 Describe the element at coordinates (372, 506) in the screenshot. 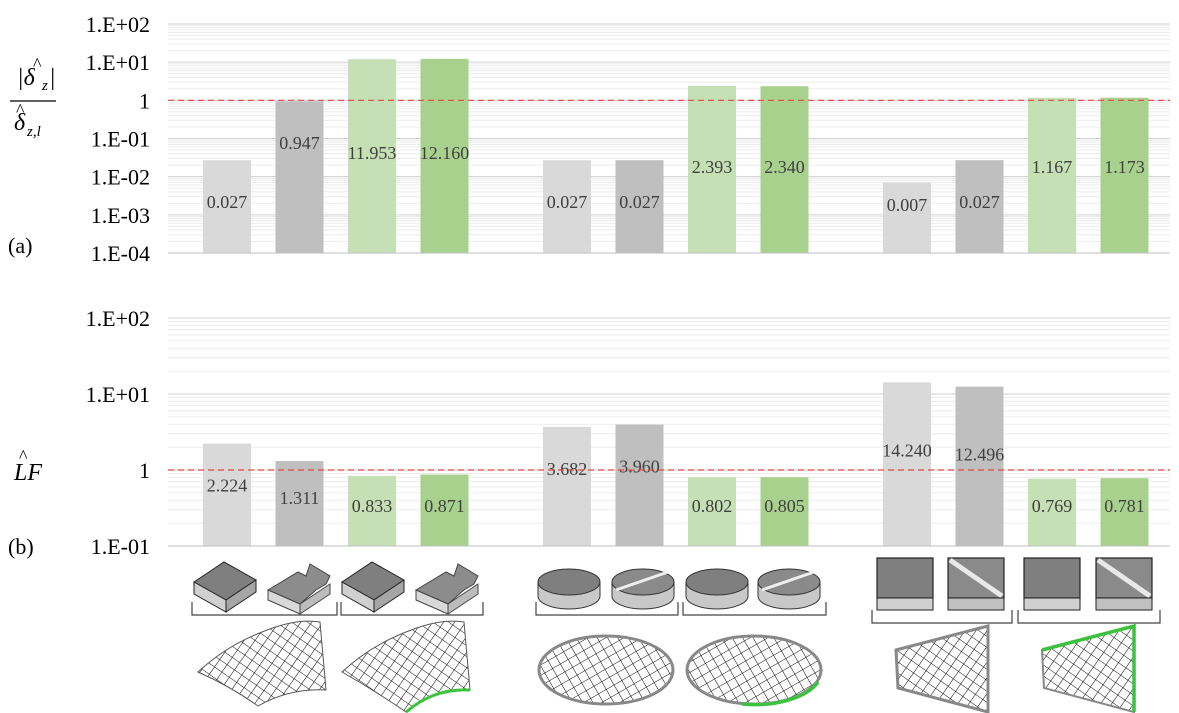

I see `data-label: 0.833` at that location.